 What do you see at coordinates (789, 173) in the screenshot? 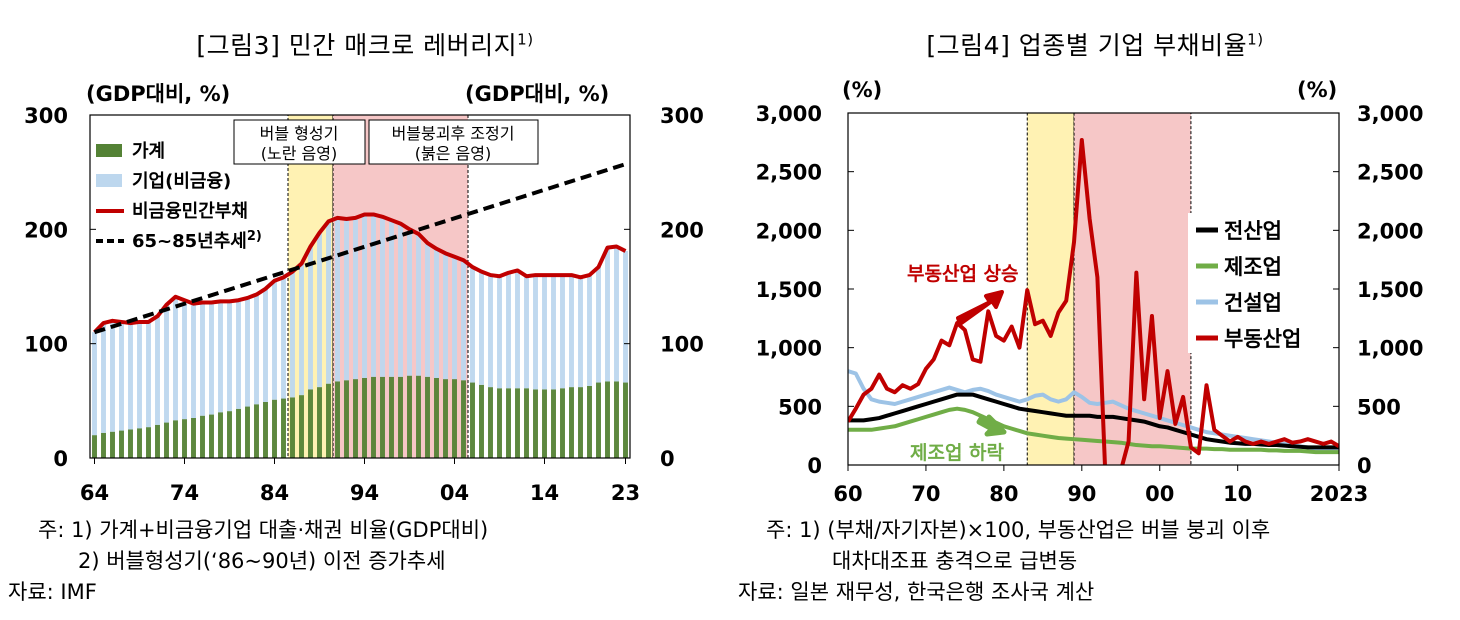
I see `right-ytick-label: 2,500` at bounding box center [789, 173].